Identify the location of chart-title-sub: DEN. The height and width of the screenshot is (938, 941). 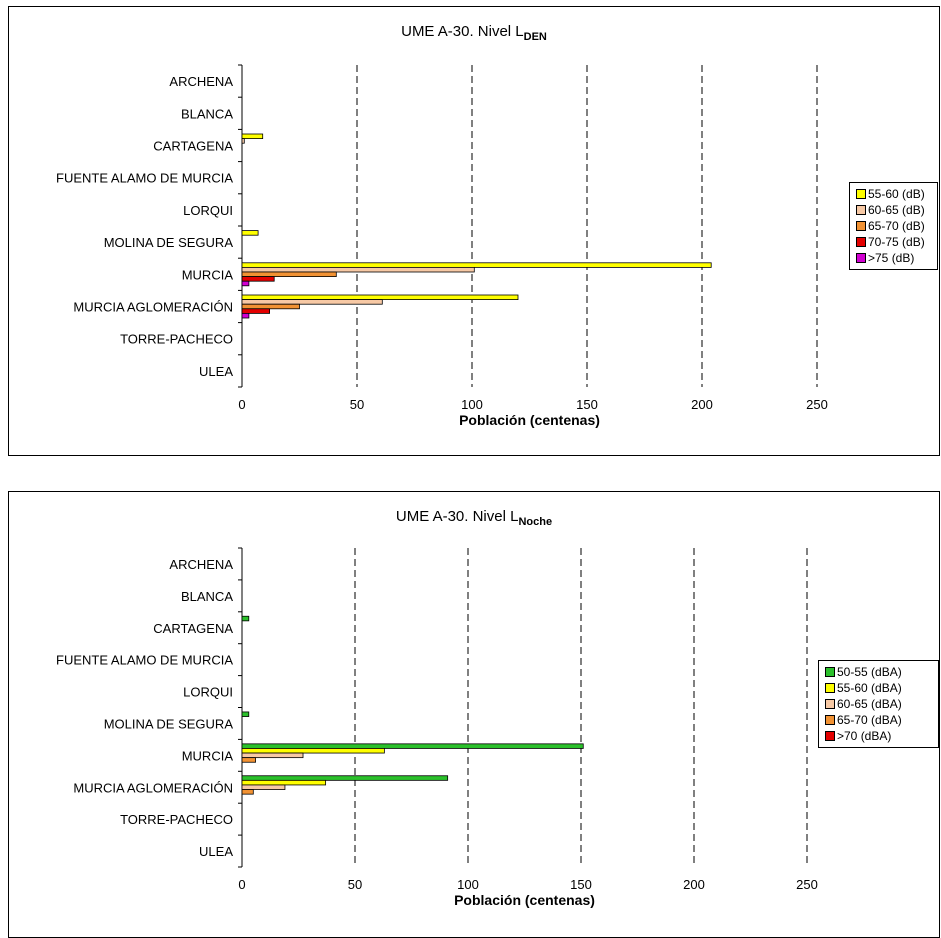
(535, 37).